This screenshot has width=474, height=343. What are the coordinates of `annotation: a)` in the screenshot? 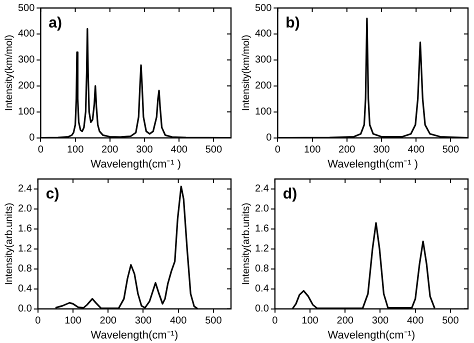 It's located at (55, 23).